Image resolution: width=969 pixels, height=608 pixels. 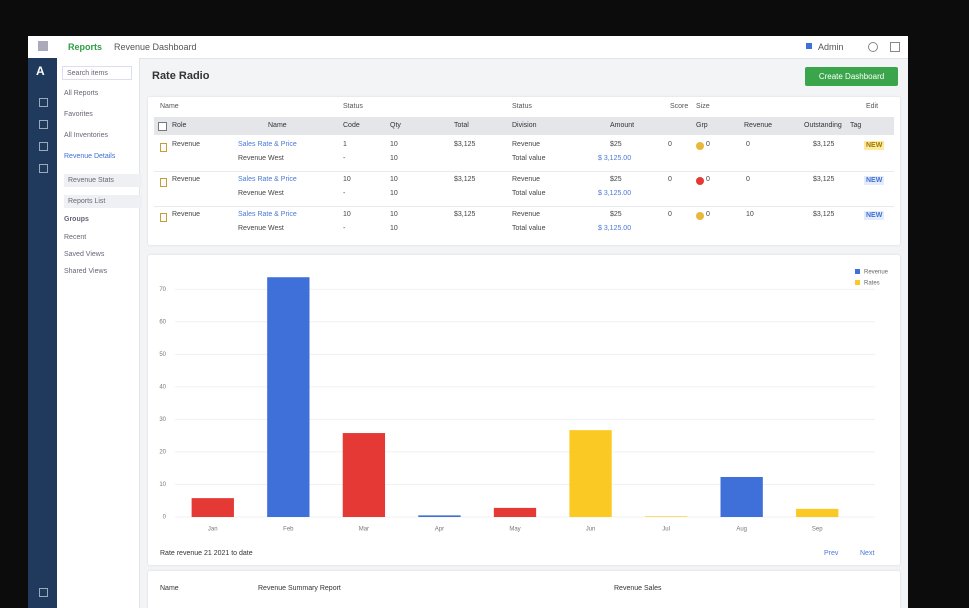 What do you see at coordinates (344, 228) in the screenshot?
I see `table-cell: -` at bounding box center [344, 228].